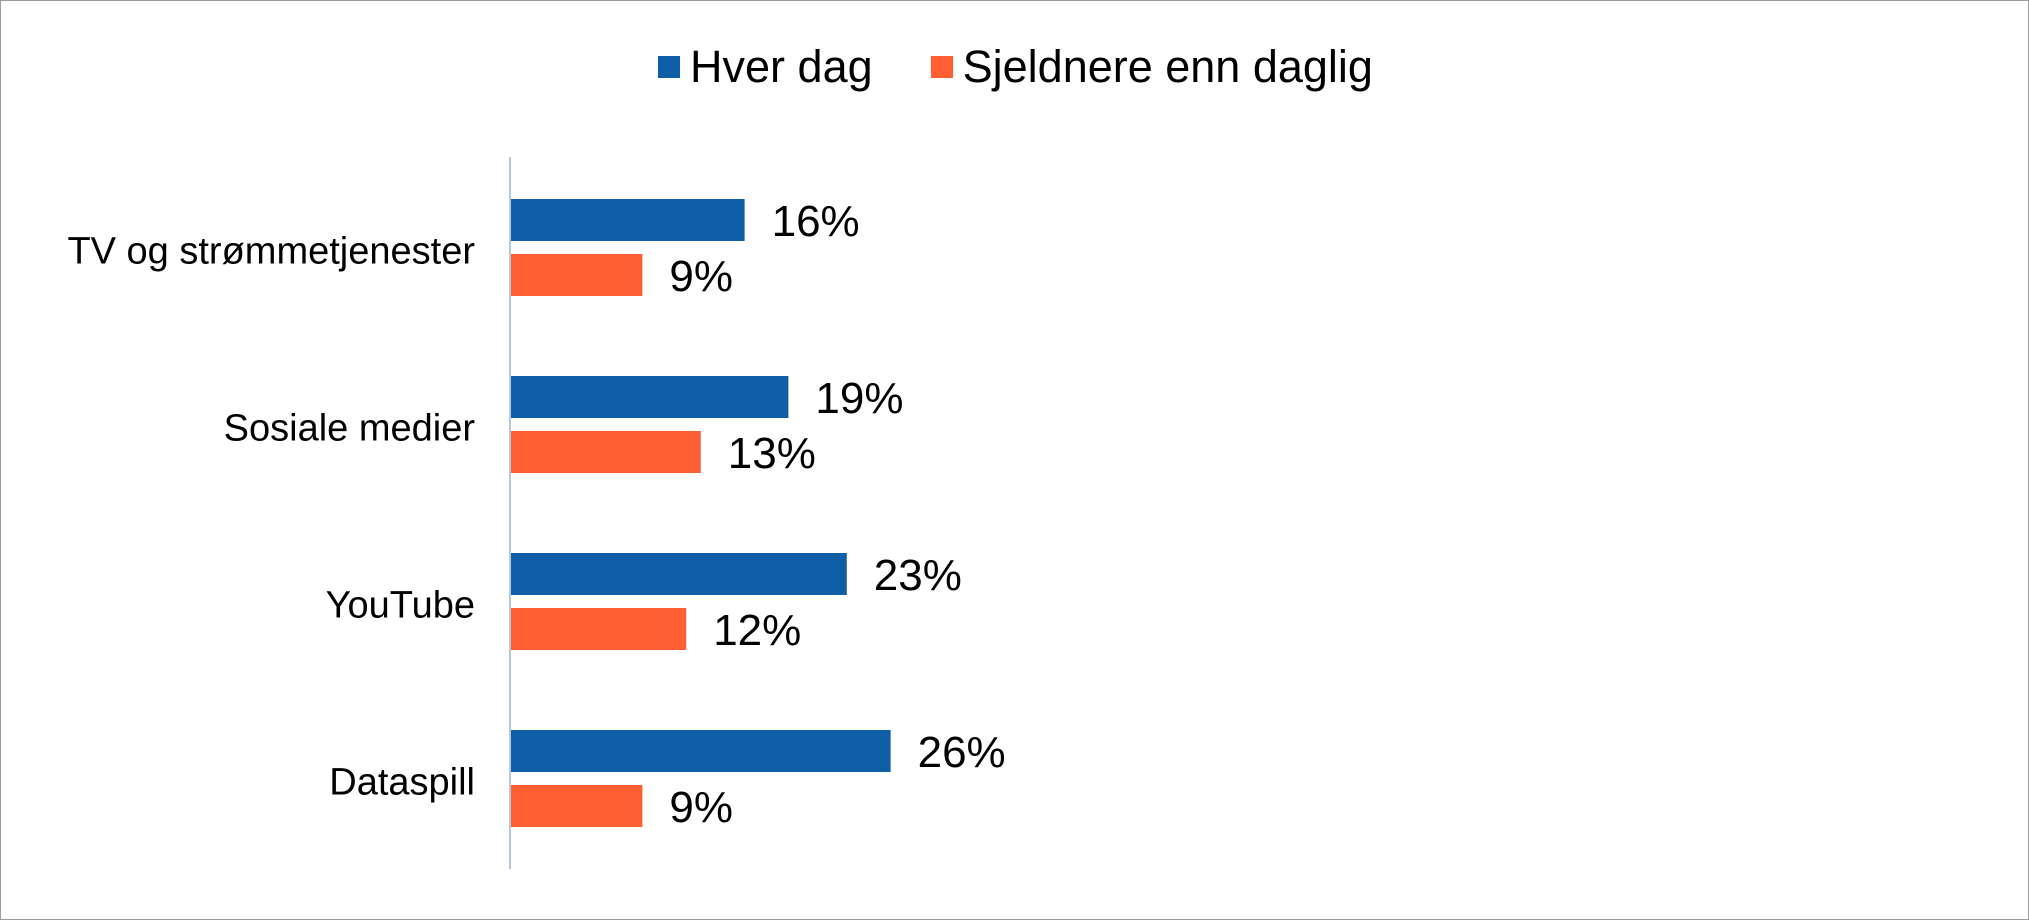  What do you see at coordinates (400, 606) in the screenshot?
I see `category-label: YouTube` at bounding box center [400, 606].